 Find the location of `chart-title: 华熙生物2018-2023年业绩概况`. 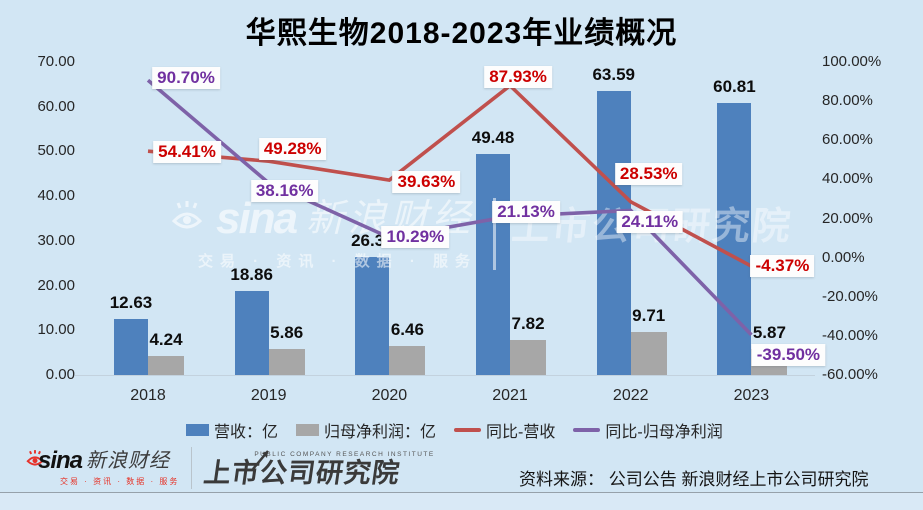

chart-title: 华熙生物2018-2023年业绩概况 is located at coordinates (461, 33).